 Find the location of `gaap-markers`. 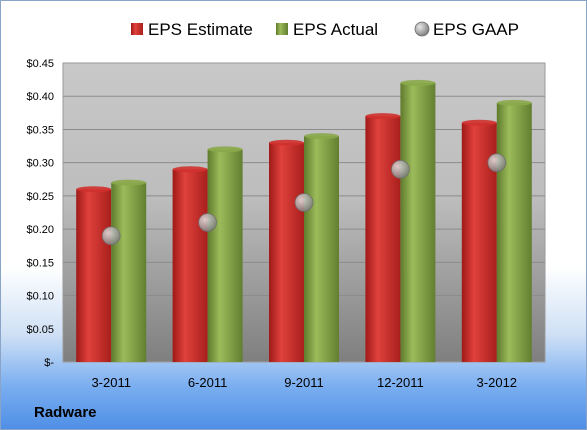

gaap-markers is located at coordinates (304, 199).